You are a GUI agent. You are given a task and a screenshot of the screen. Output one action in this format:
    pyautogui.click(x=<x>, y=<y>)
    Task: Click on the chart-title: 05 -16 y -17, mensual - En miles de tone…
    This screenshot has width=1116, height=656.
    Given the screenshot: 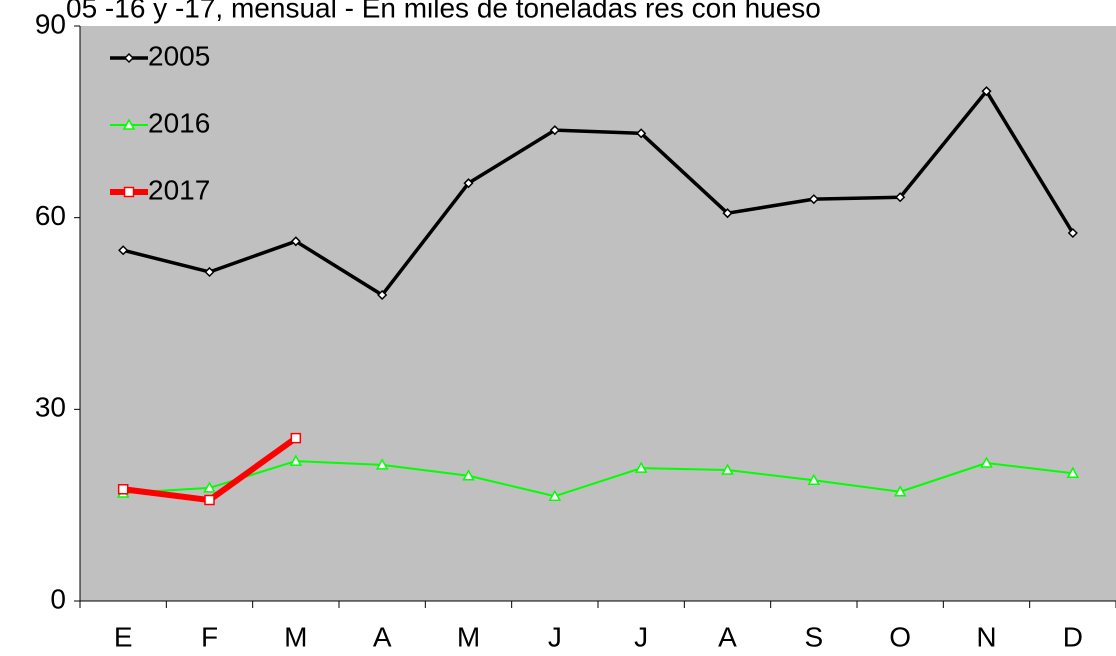 What is the action you would take?
    pyautogui.click(x=443, y=11)
    